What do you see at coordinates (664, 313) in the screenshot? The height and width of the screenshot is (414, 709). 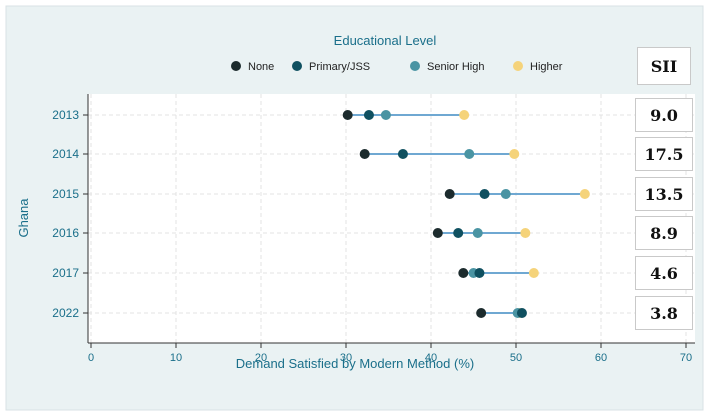 I see `sii-value-2022: 3.8` at bounding box center [664, 313].